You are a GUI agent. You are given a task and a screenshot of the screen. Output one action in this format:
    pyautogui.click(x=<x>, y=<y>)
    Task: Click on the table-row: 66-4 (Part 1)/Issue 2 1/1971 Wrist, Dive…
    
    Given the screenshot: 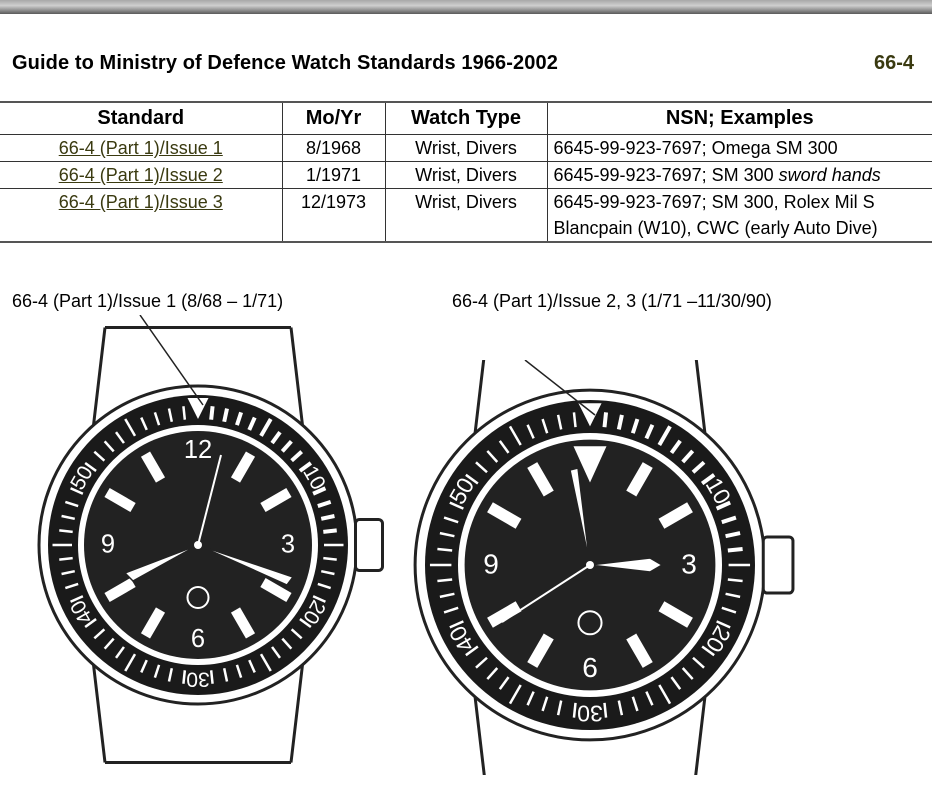 What is the action you would take?
    pyautogui.click(x=466, y=175)
    